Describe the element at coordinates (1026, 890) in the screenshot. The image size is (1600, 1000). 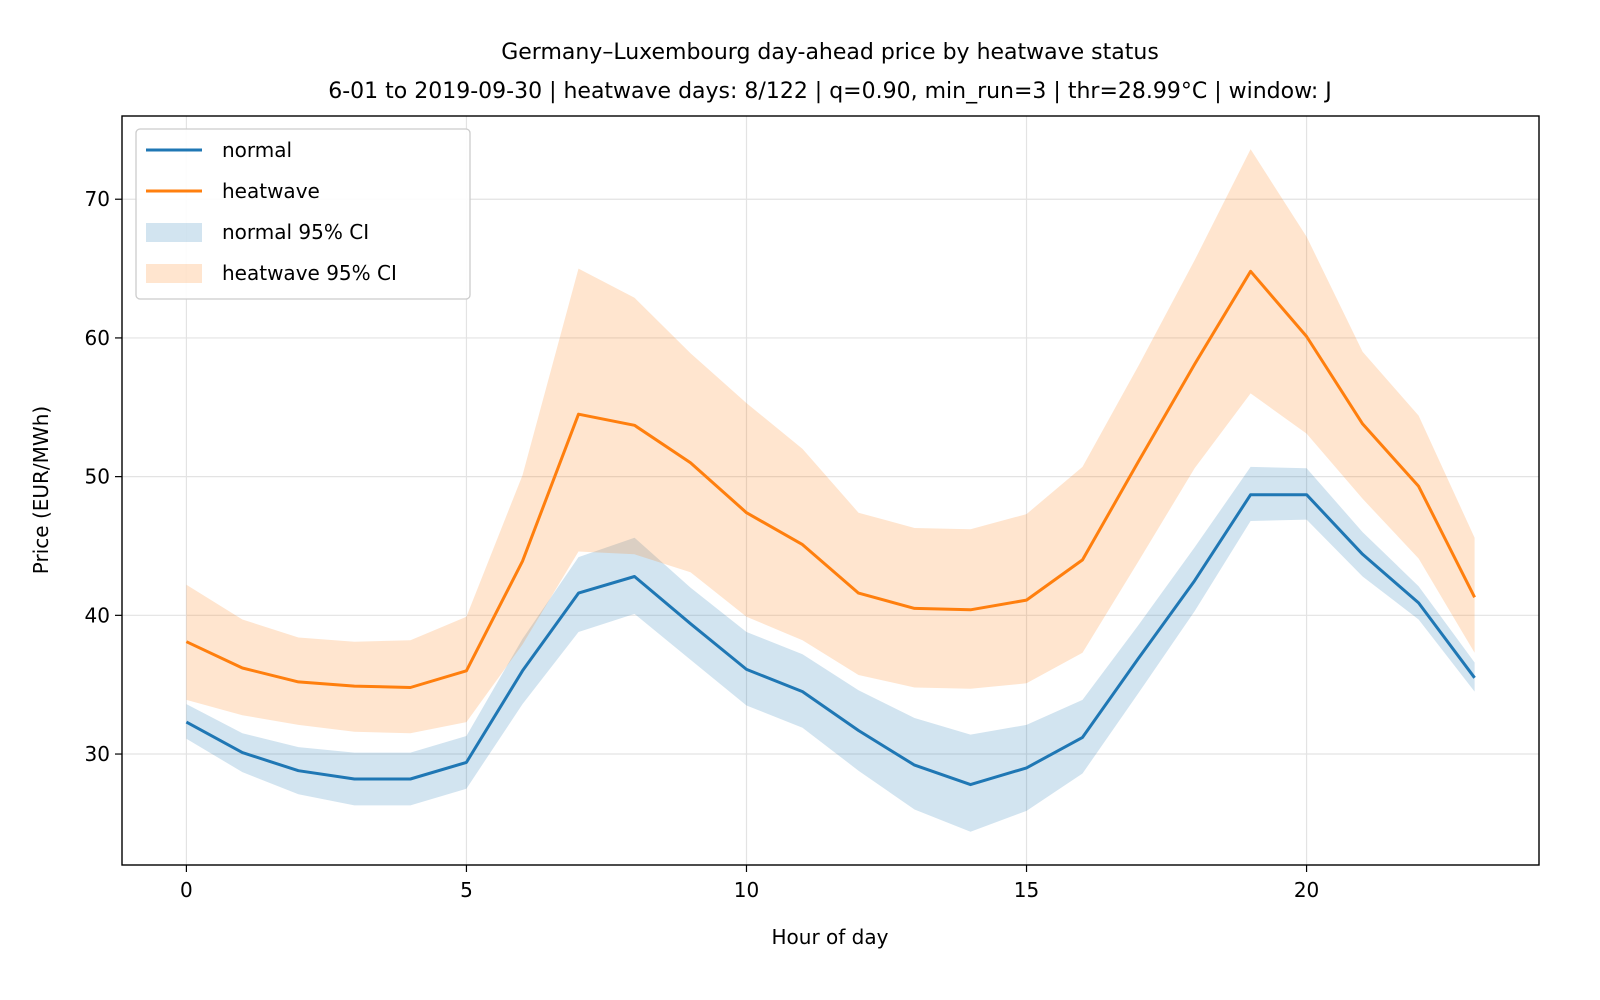
I see `x-tick-label: 15` at that location.